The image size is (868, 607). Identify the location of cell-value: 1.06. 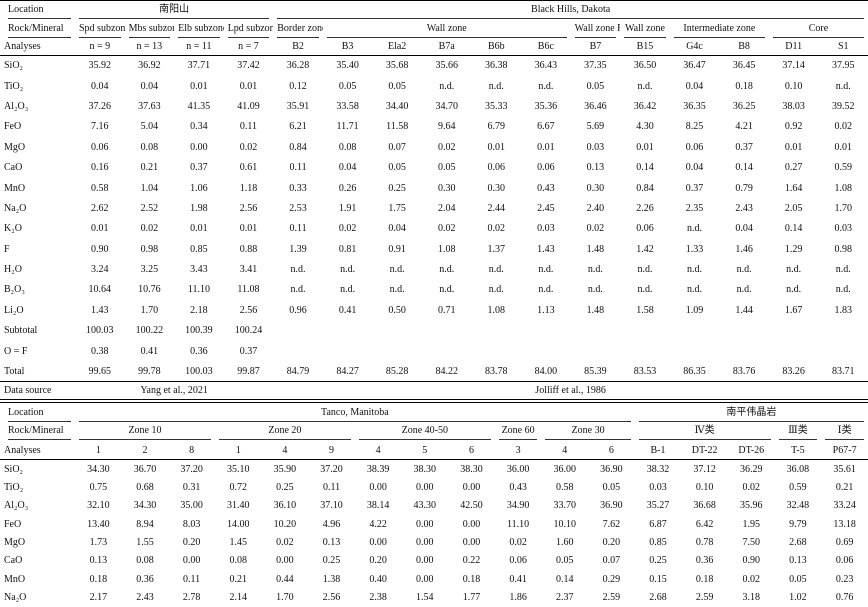
(199, 188).